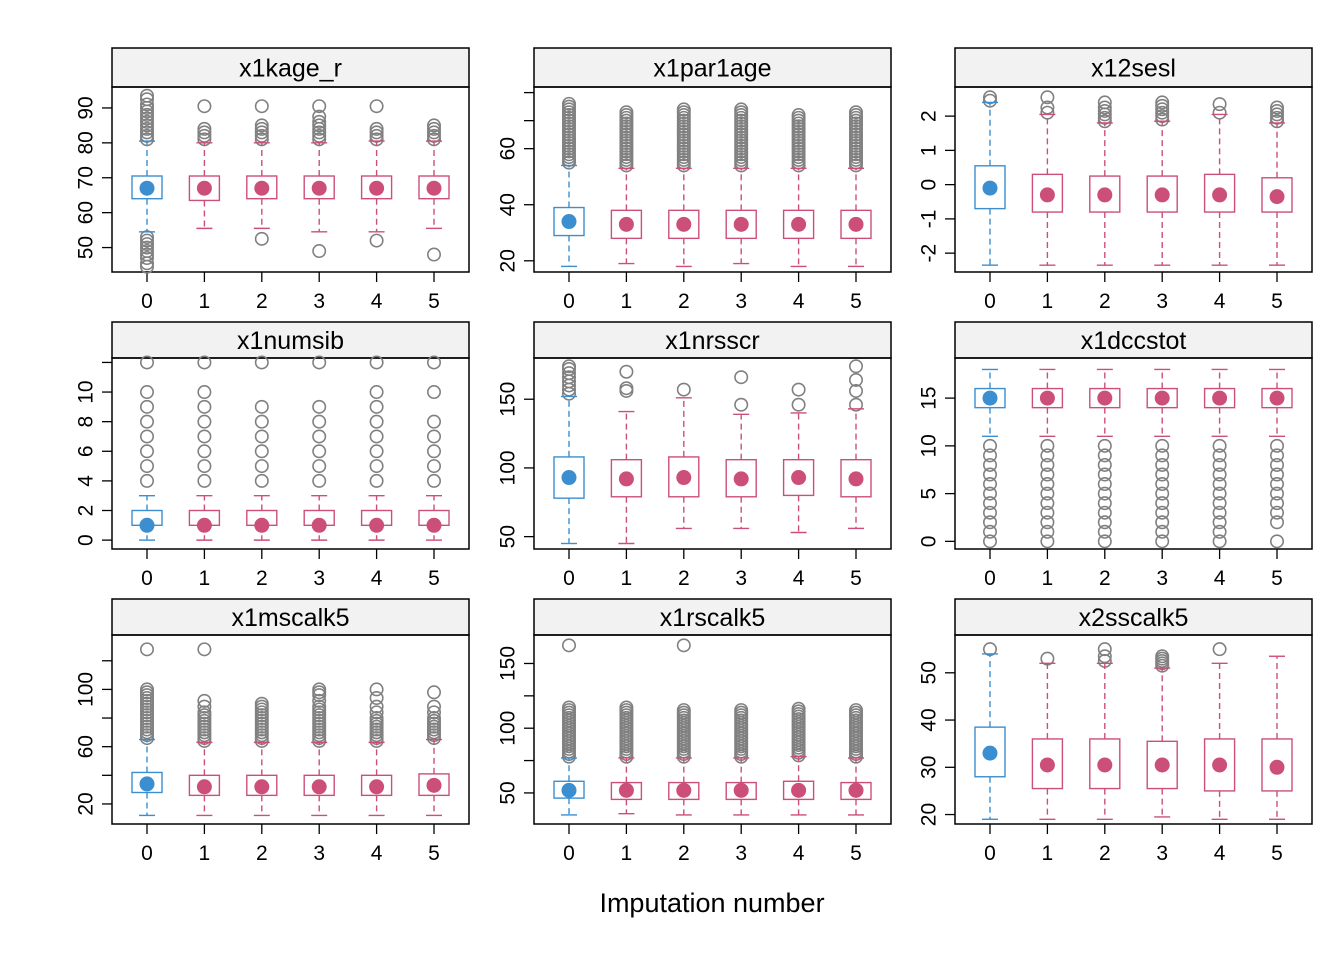 The width and height of the screenshot is (1344, 960). I want to click on y-tick-label: 6, so click(86, 451).